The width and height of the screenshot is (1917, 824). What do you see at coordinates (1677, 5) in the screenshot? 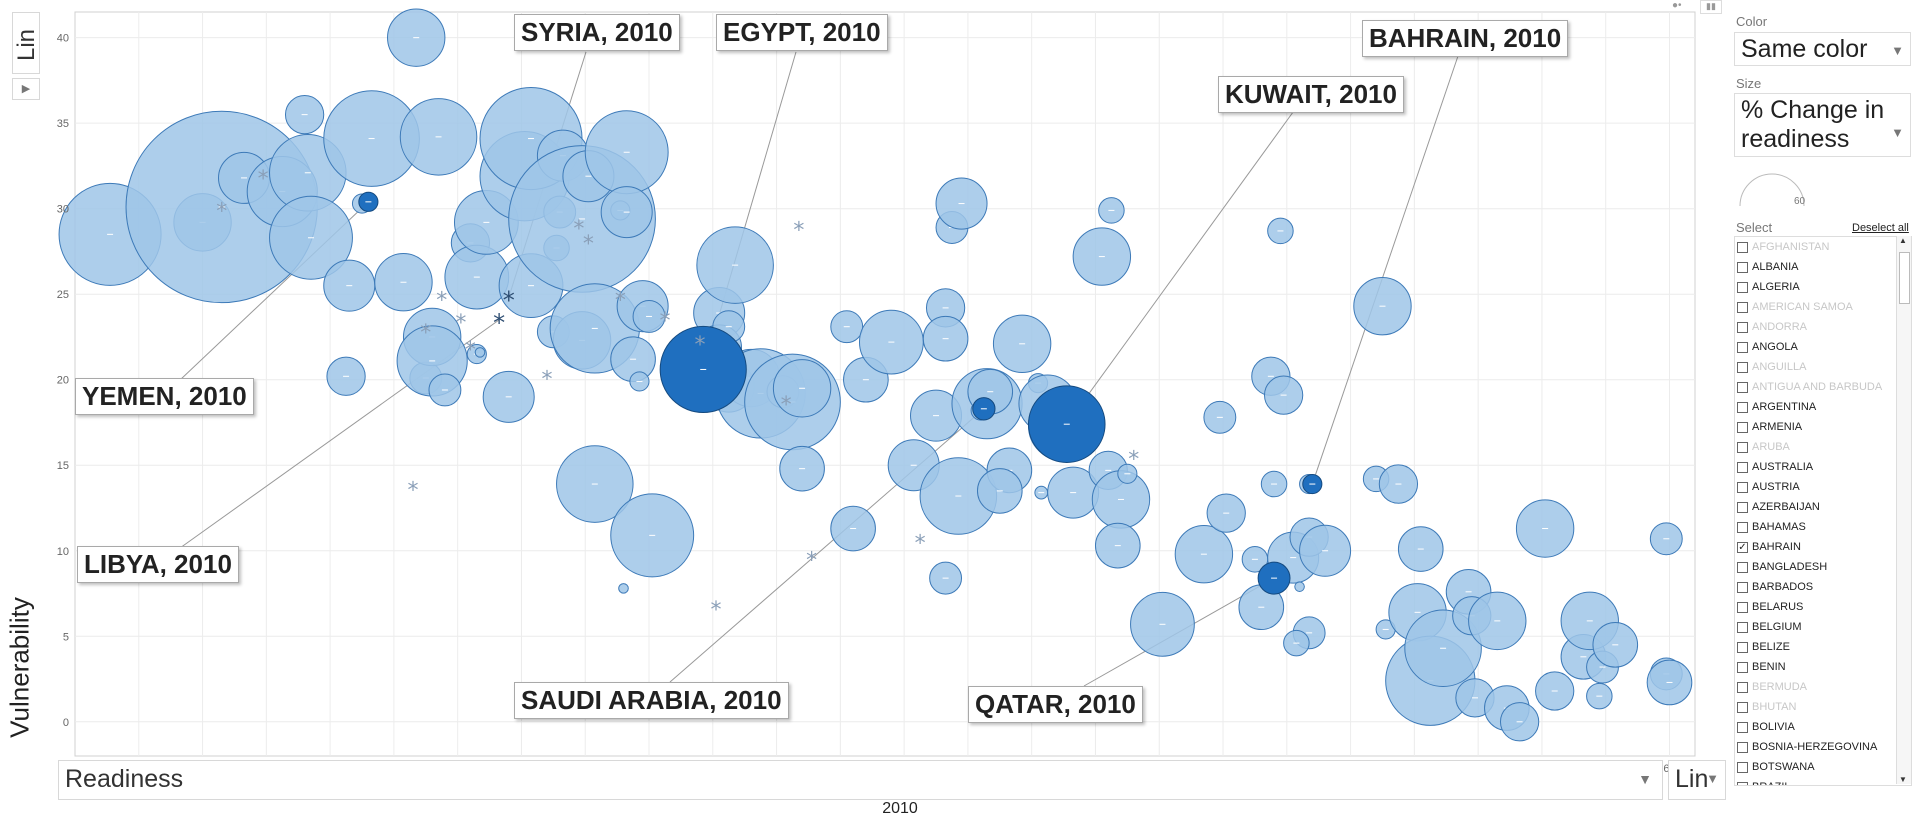
I see `bubble-chart-icon: ●•` at bounding box center [1677, 5].